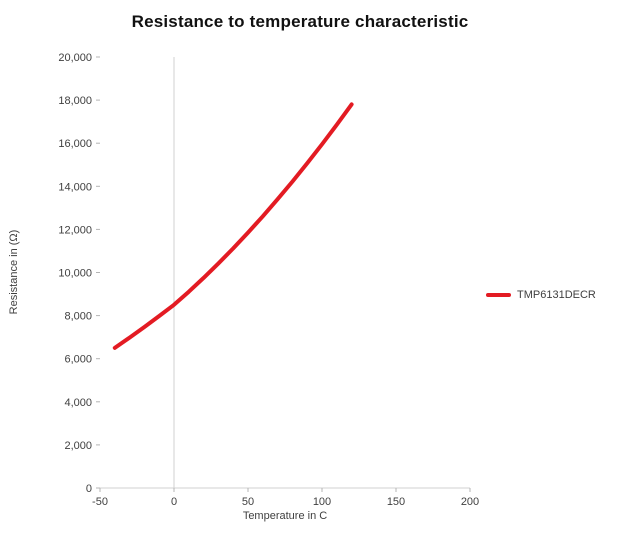 The height and width of the screenshot is (546, 624). What do you see at coordinates (75, 58) in the screenshot?
I see `y-tick-label: 20,000` at bounding box center [75, 58].